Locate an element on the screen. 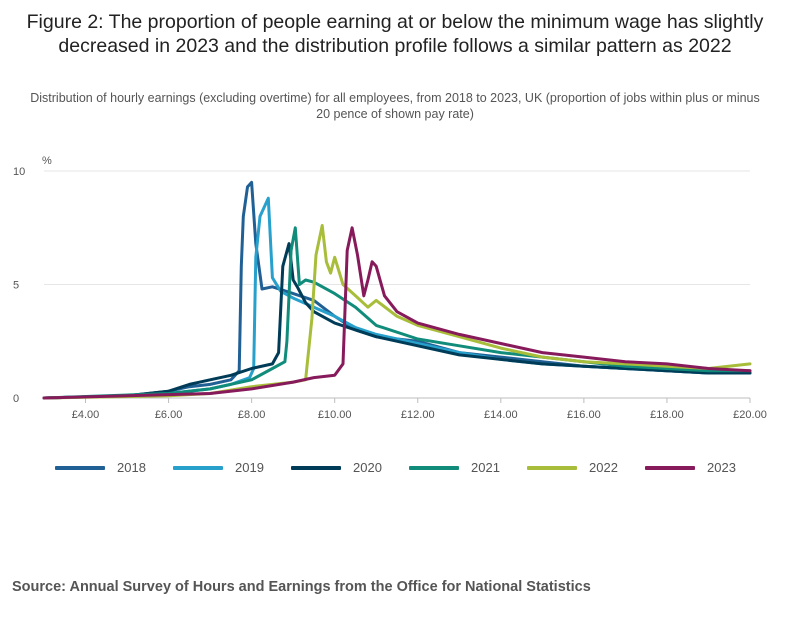 The width and height of the screenshot is (790, 620). legend-item-2021: 2021 is located at coordinates (454, 467).